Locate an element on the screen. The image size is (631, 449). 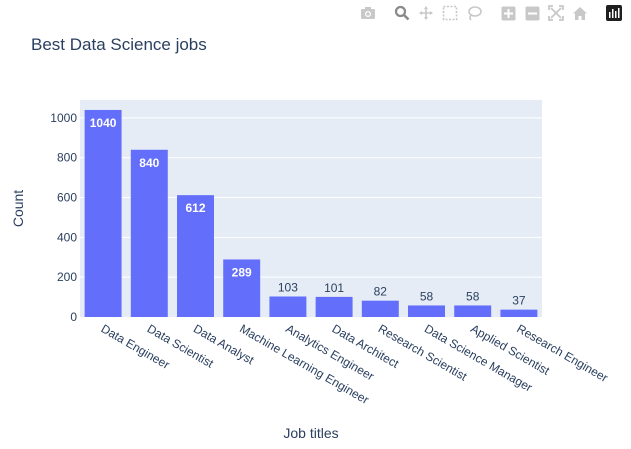
bar-value-label: 103 is located at coordinates (288, 287).